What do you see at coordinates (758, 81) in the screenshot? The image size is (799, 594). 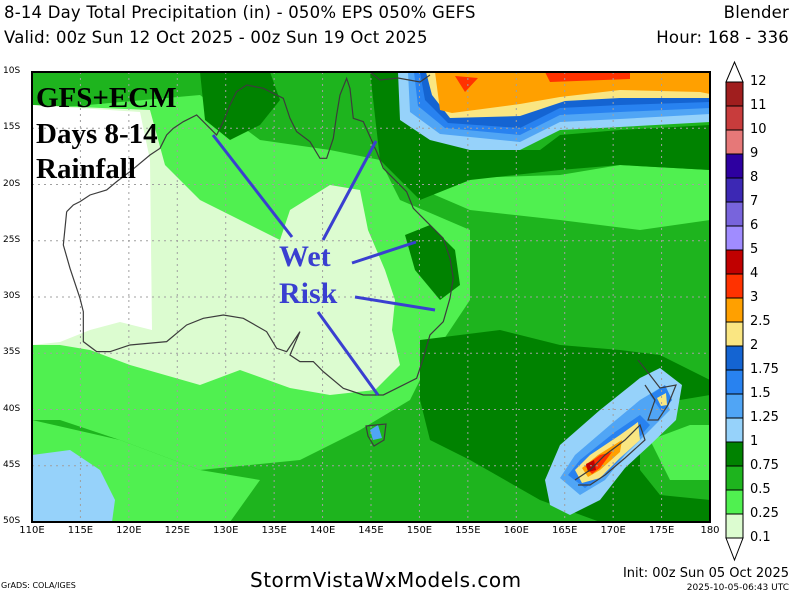 I see `colorbar-label: 12` at bounding box center [758, 81].